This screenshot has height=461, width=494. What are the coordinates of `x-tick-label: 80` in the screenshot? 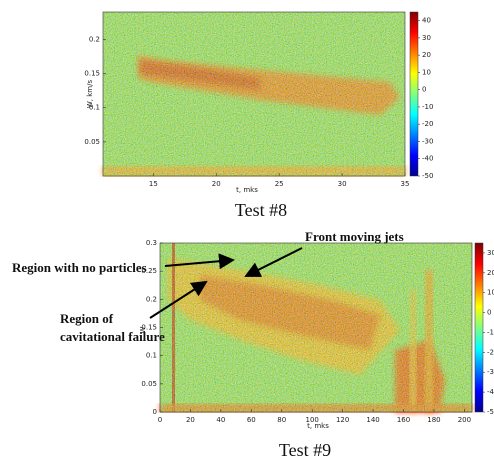 It's located at (281, 420).